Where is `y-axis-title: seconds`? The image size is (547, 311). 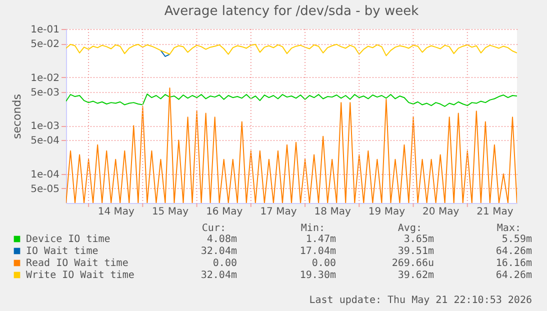
y-axis-title: seconds is located at coordinates (17, 116).